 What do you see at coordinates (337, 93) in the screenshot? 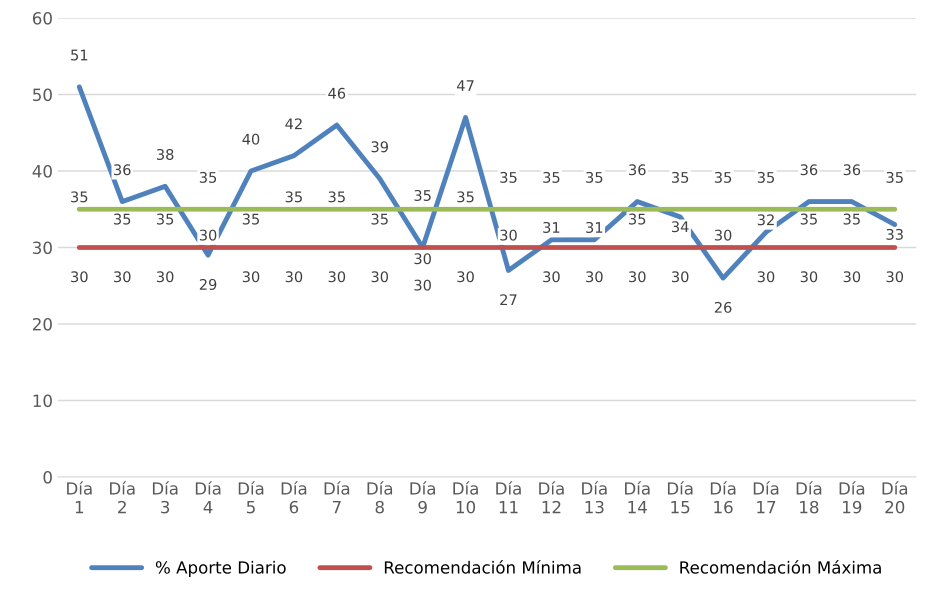
I see `data-label: 46` at bounding box center [337, 93].